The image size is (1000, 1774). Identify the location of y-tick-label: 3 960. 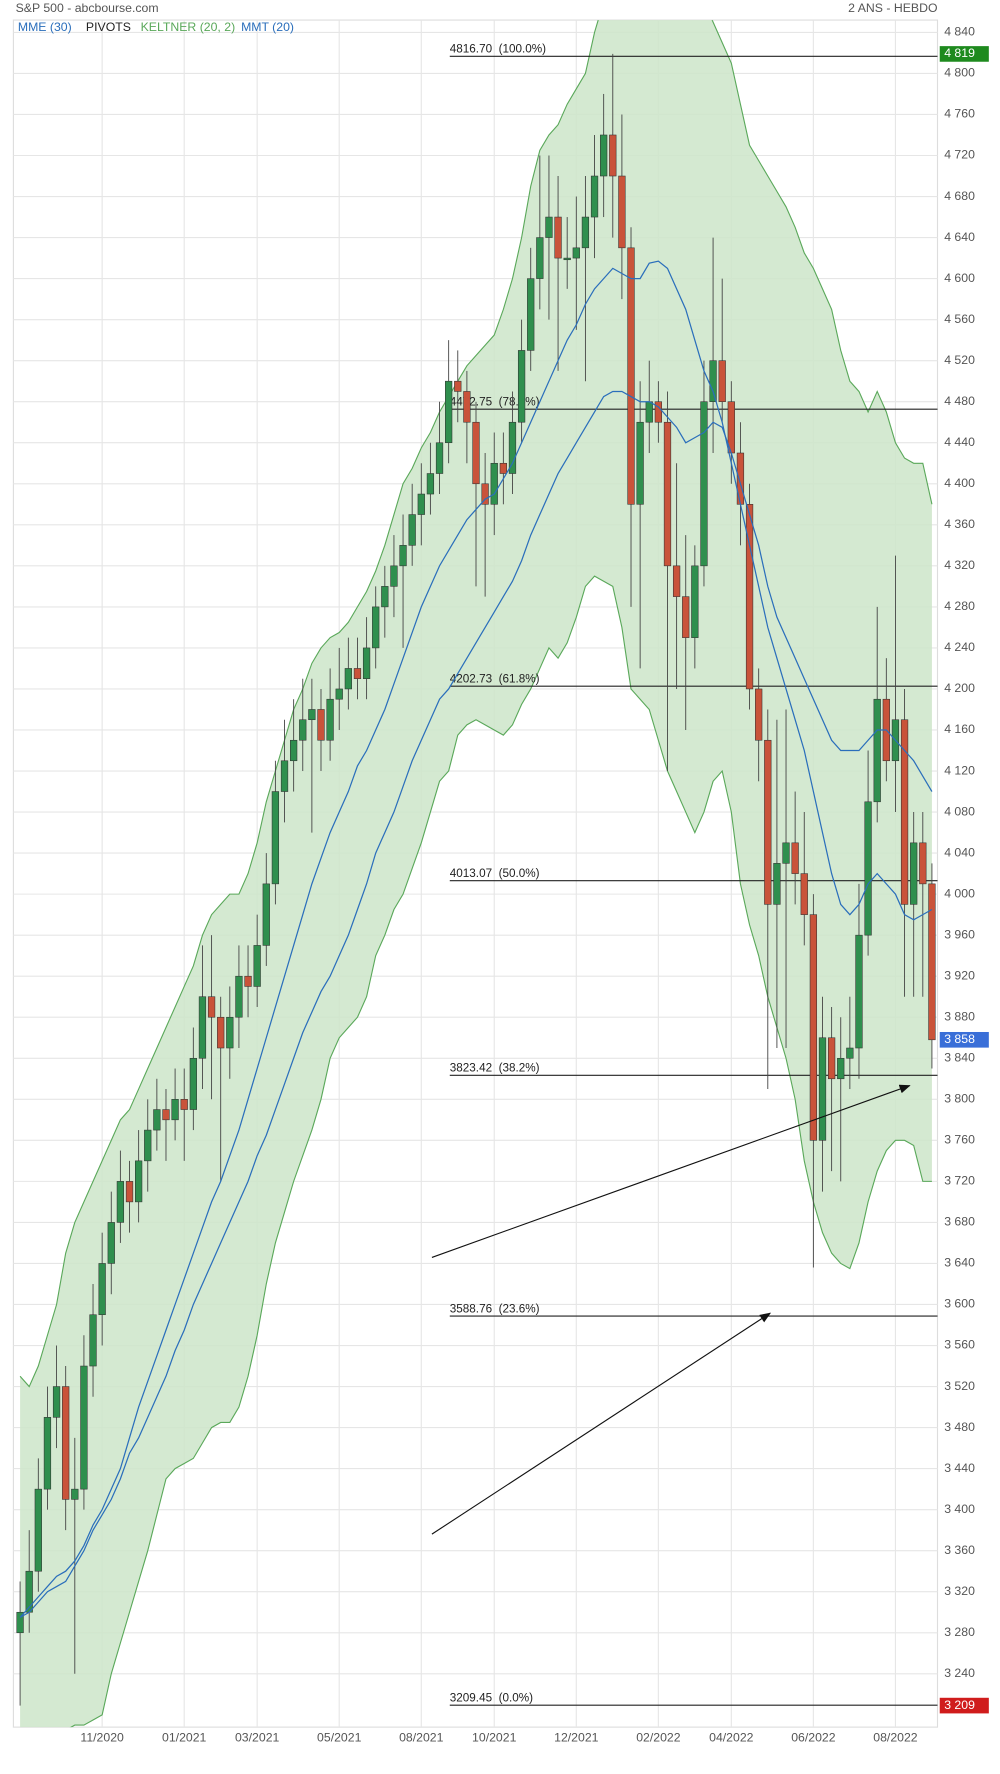
(959, 934).